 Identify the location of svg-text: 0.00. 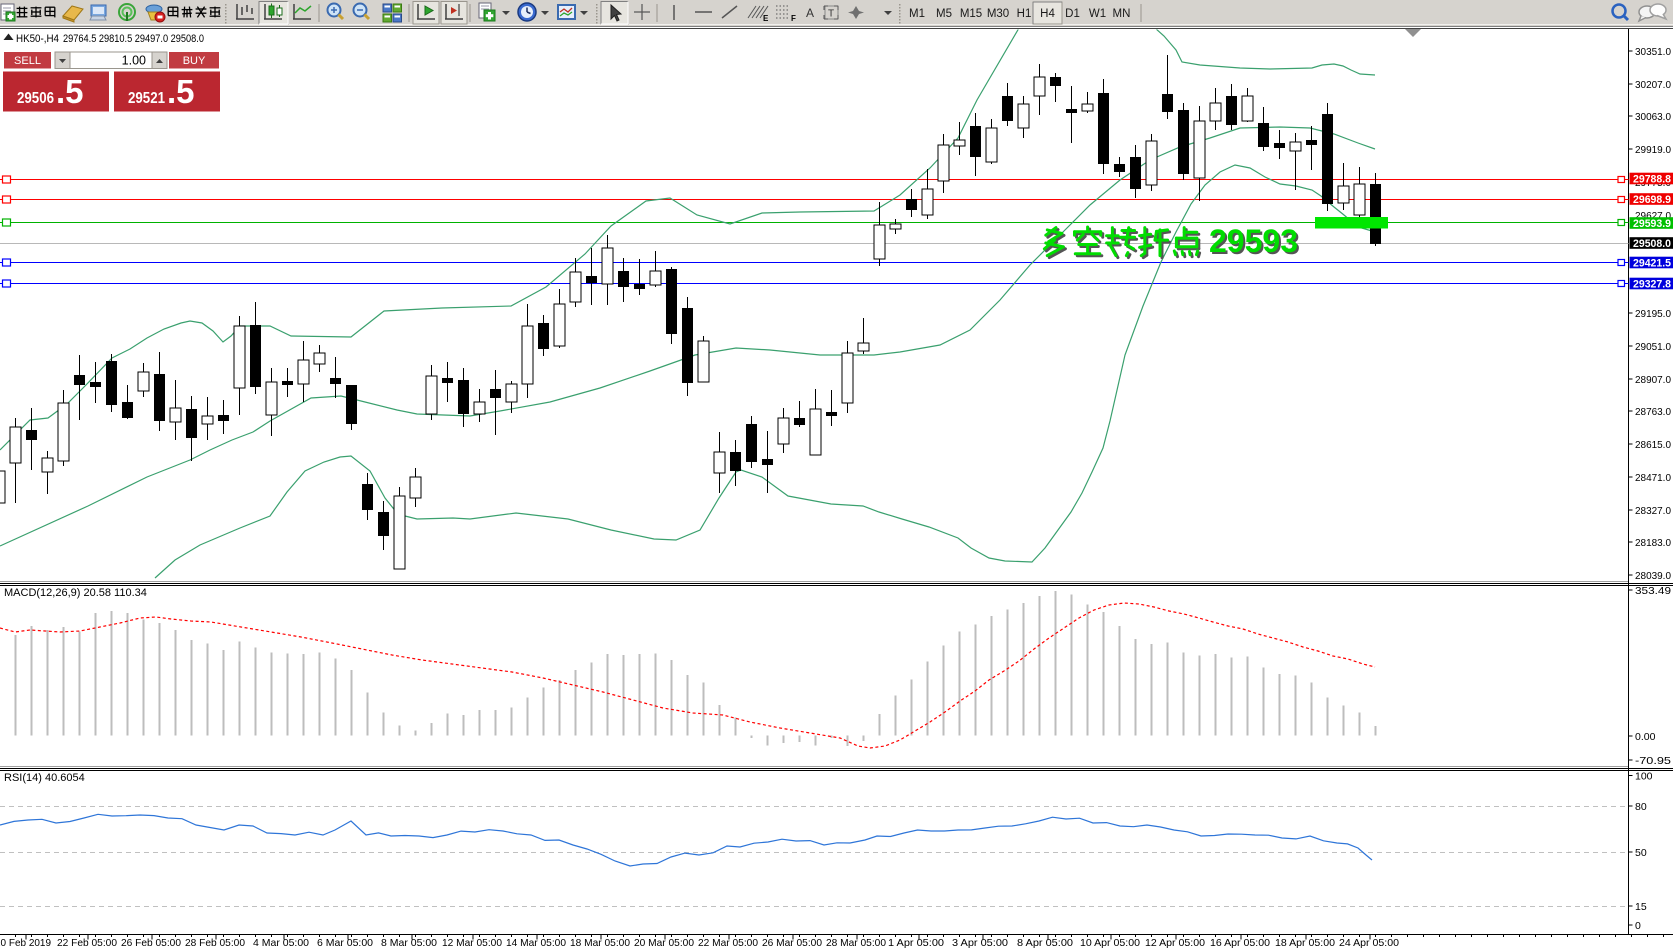
(1645, 737).